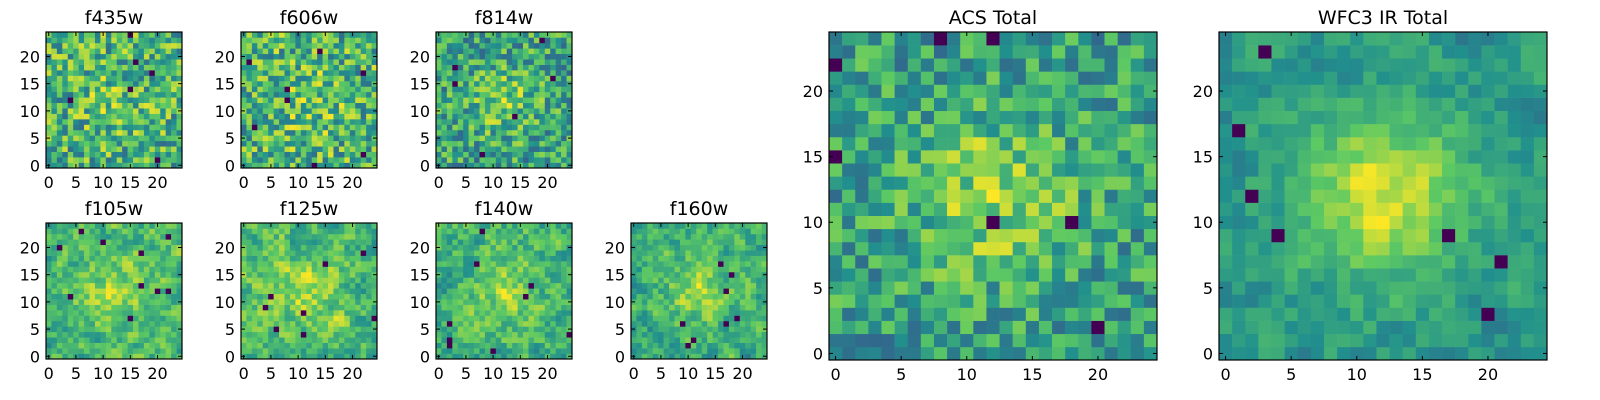 This screenshot has height=400, width=1600. Describe the element at coordinates (466, 182) in the screenshot. I see `x-tick-label: 5` at that location.